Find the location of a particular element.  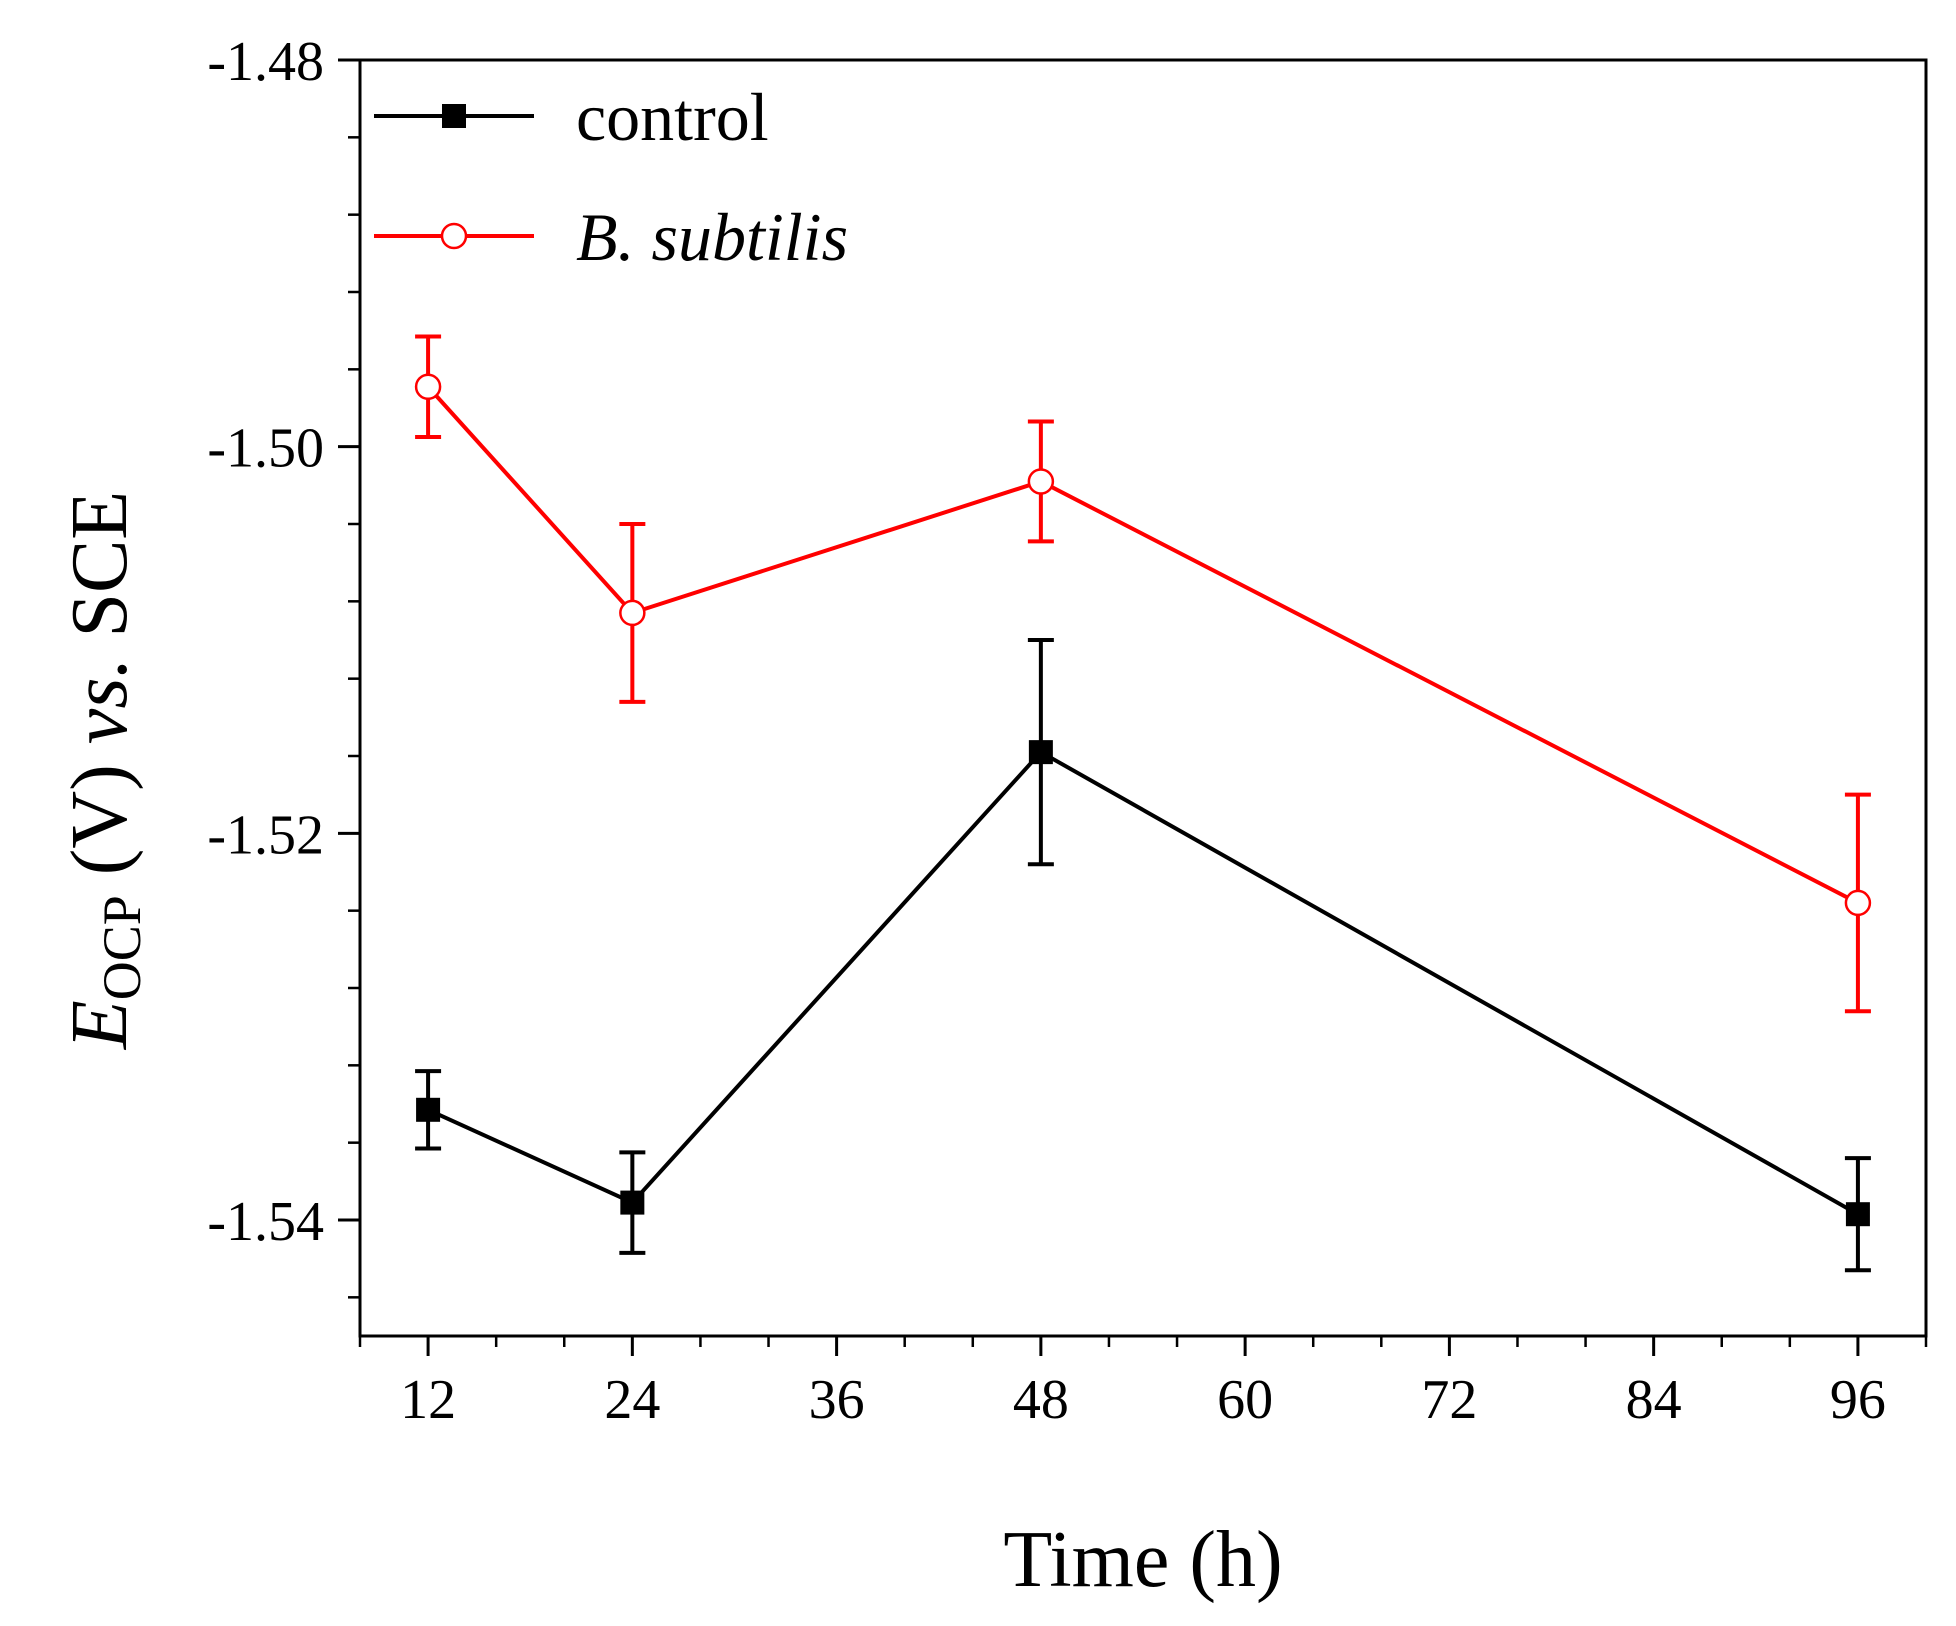

x-tick-label: 72 is located at coordinates (1449, 1400).